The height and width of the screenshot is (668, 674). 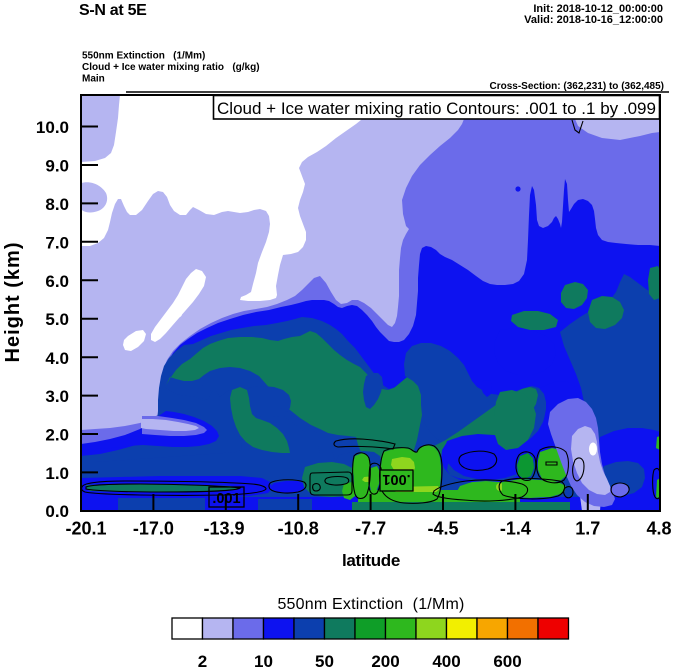 What do you see at coordinates (57, 281) in the screenshot?
I see `svg-text: 6.0` at bounding box center [57, 281].